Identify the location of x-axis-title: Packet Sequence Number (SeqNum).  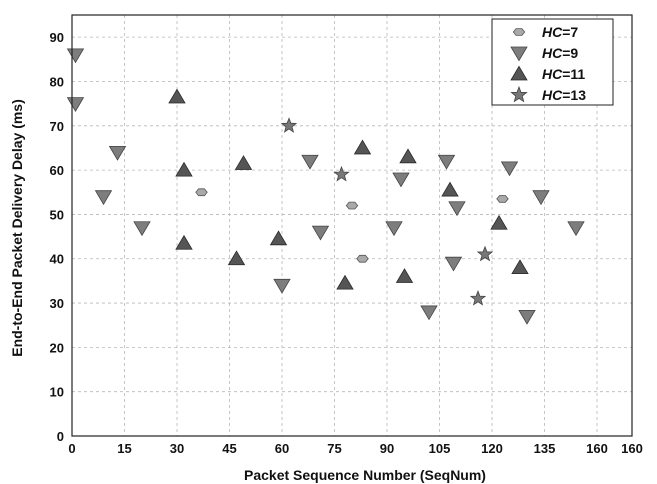
(365, 475).